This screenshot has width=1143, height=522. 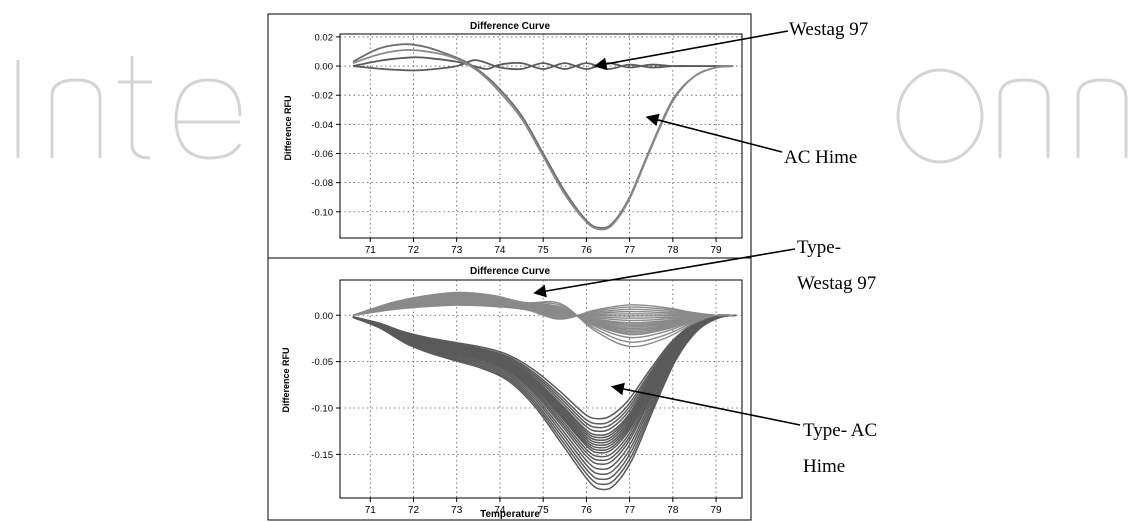 I want to click on annotation-type-westag-line2: Westag 97, so click(x=836, y=283).